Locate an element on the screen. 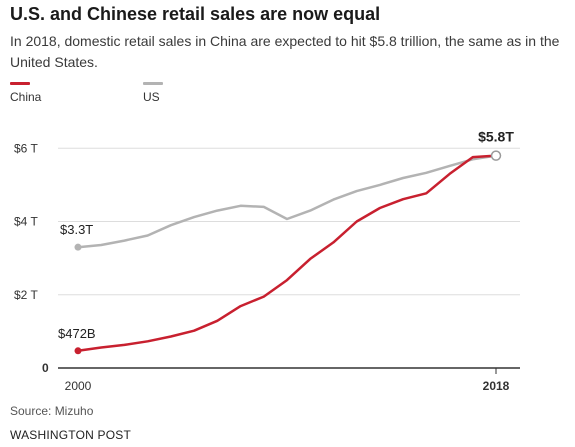  y-tick-label: $2 T is located at coordinates (26, 295).